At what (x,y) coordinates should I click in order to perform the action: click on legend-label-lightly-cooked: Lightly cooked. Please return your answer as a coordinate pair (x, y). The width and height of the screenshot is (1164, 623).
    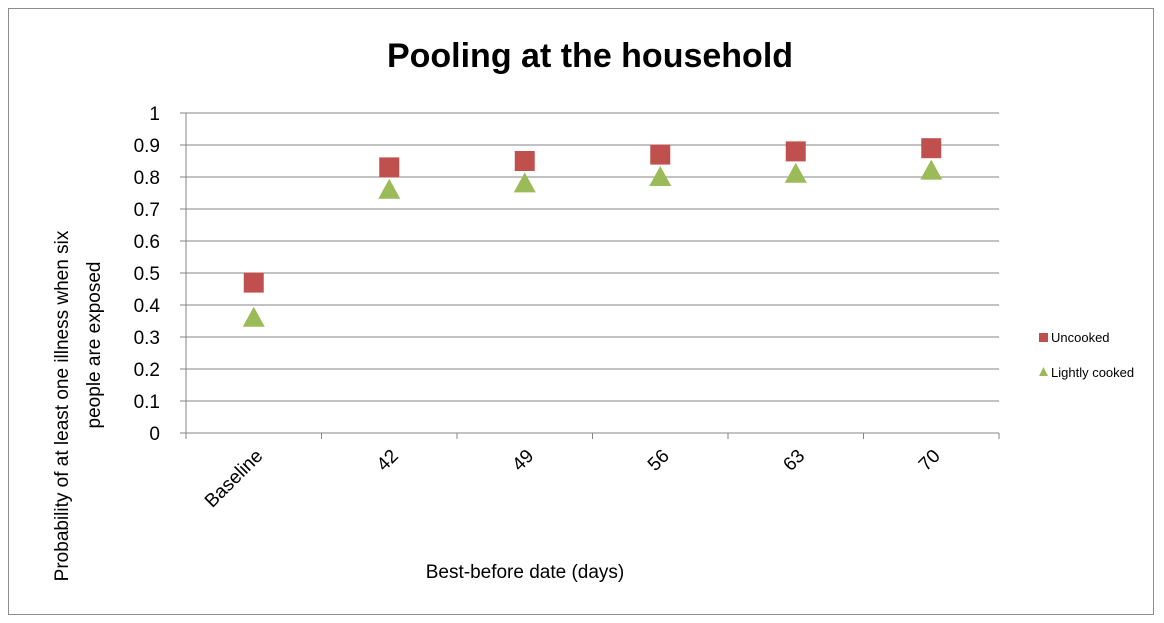
    Looking at the image, I should click on (1092, 372).